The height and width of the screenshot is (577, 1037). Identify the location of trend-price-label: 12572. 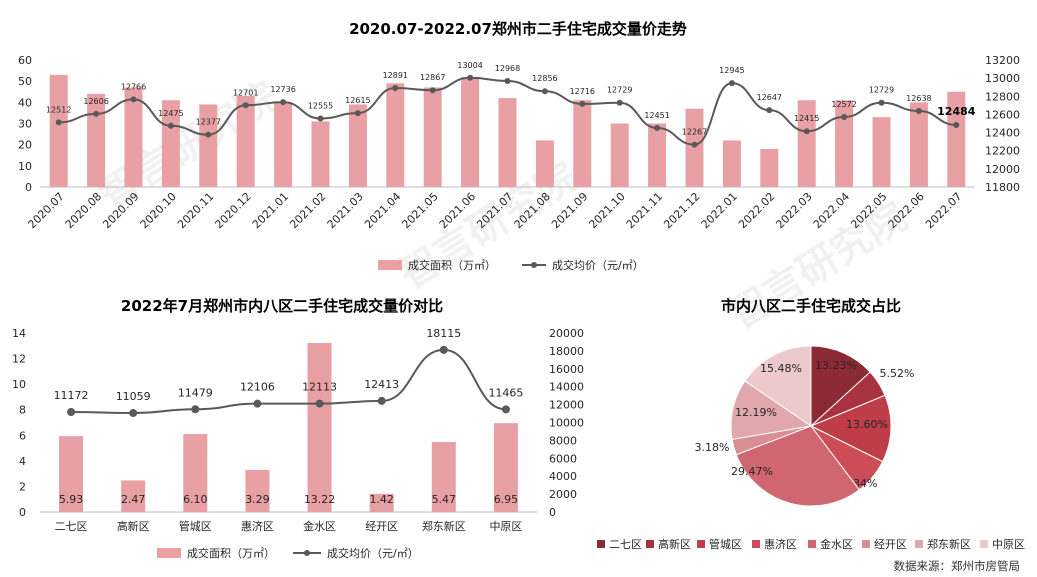
(843, 104).